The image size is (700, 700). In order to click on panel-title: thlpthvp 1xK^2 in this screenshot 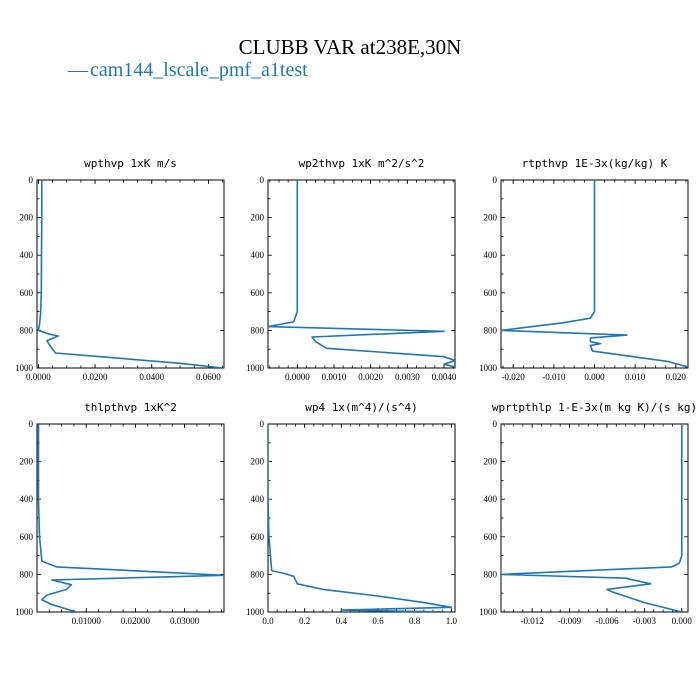, I will do `click(130, 407)`.